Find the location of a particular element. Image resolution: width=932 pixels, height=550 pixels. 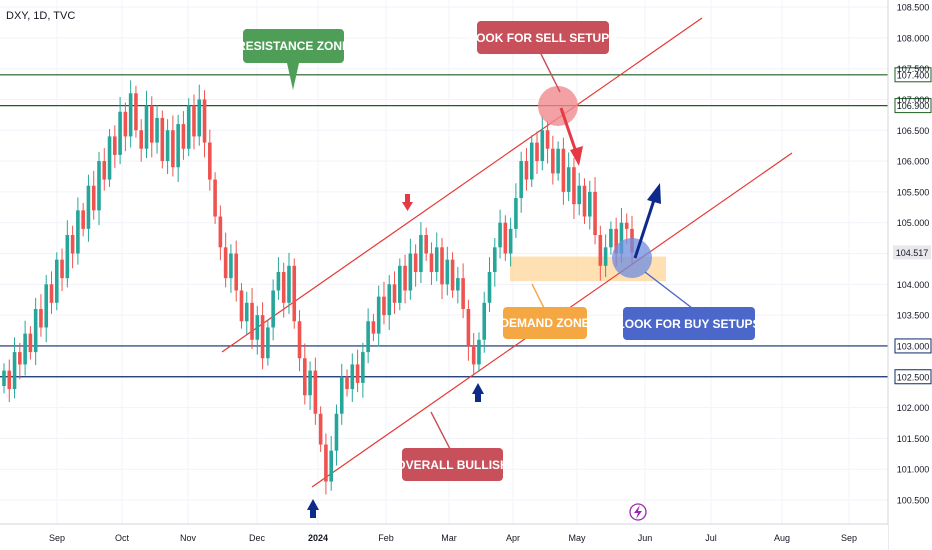

buy-setups-label: LOOK FOR BUY SETUPS is located at coordinates (688, 324).